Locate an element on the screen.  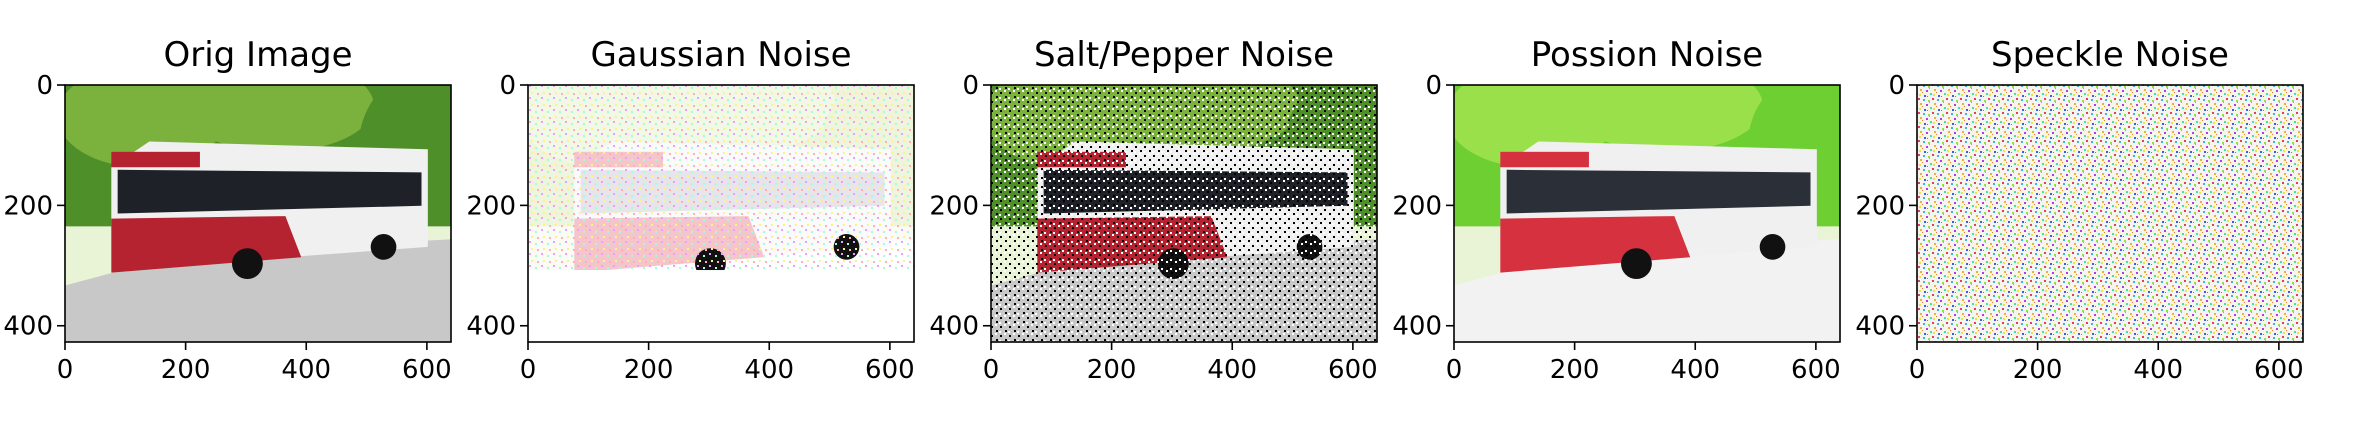
noise-field is located at coordinates (2110, 213).